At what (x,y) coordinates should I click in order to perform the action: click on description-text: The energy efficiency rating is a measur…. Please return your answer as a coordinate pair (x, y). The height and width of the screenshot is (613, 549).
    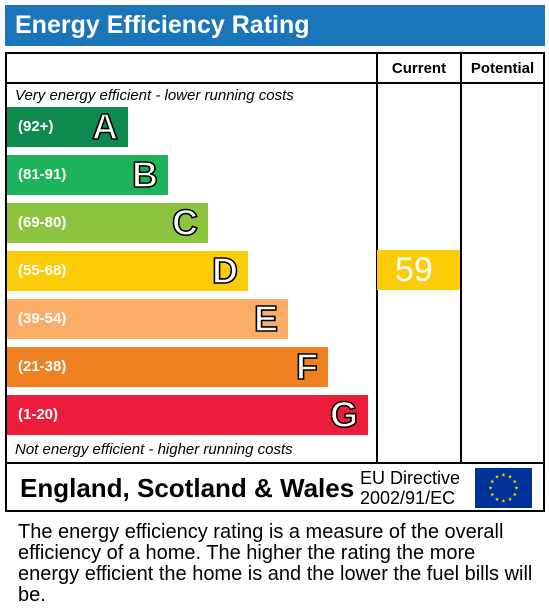
    Looking at the image, I should click on (278, 564).